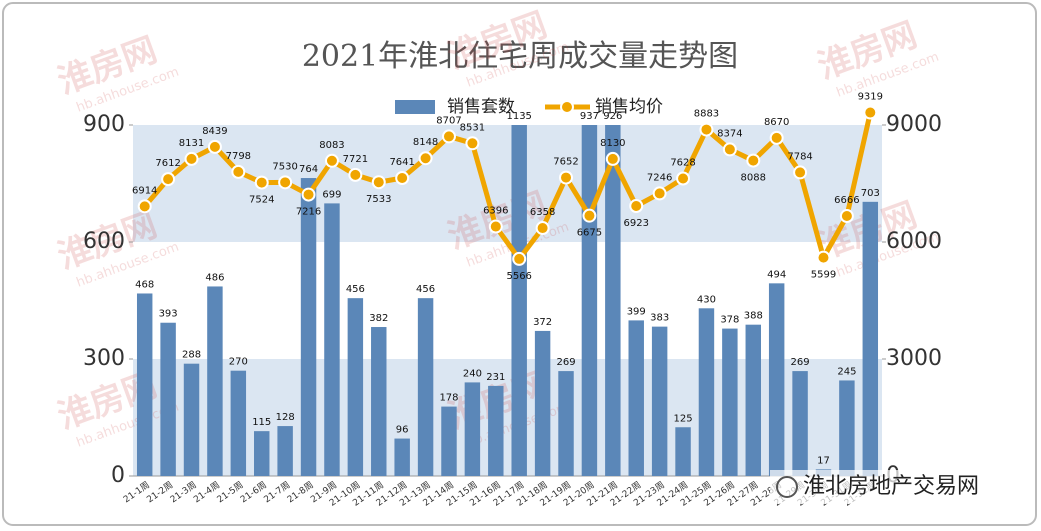  Describe the element at coordinates (472, 127) in the screenshot. I see `line-value-label: 8531` at that location.